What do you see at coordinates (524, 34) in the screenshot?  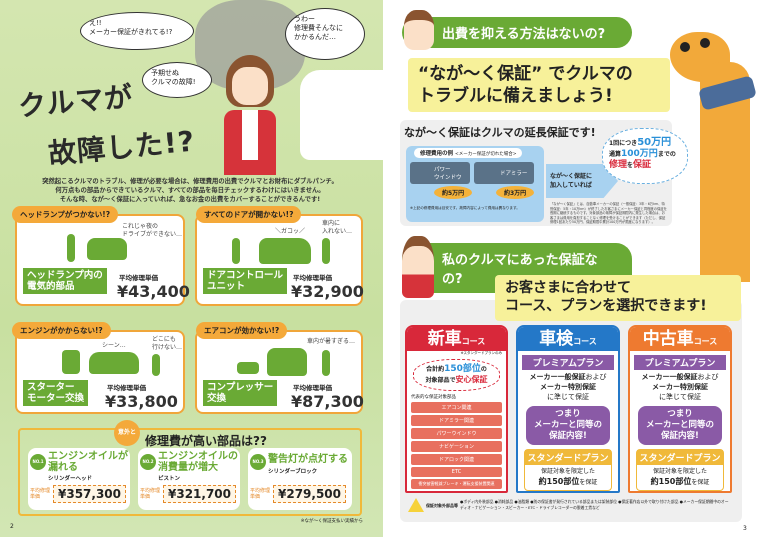 I see `question-text: 出費を抑える方法はないの?` at bounding box center [524, 34].